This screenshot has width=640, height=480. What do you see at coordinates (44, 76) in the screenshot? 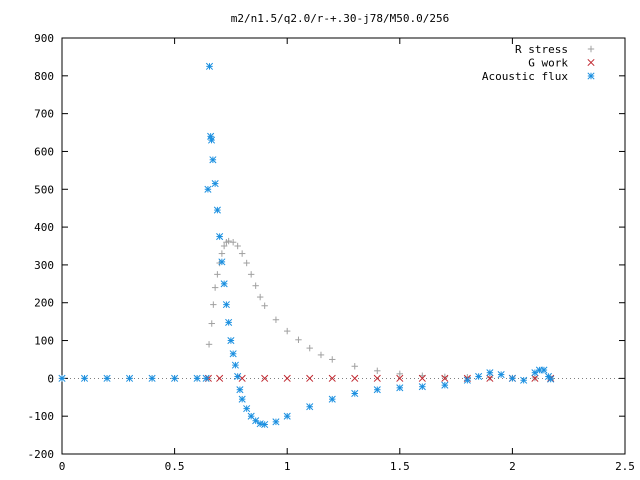
I see `y-tick-label: 800` at bounding box center [44, 76].